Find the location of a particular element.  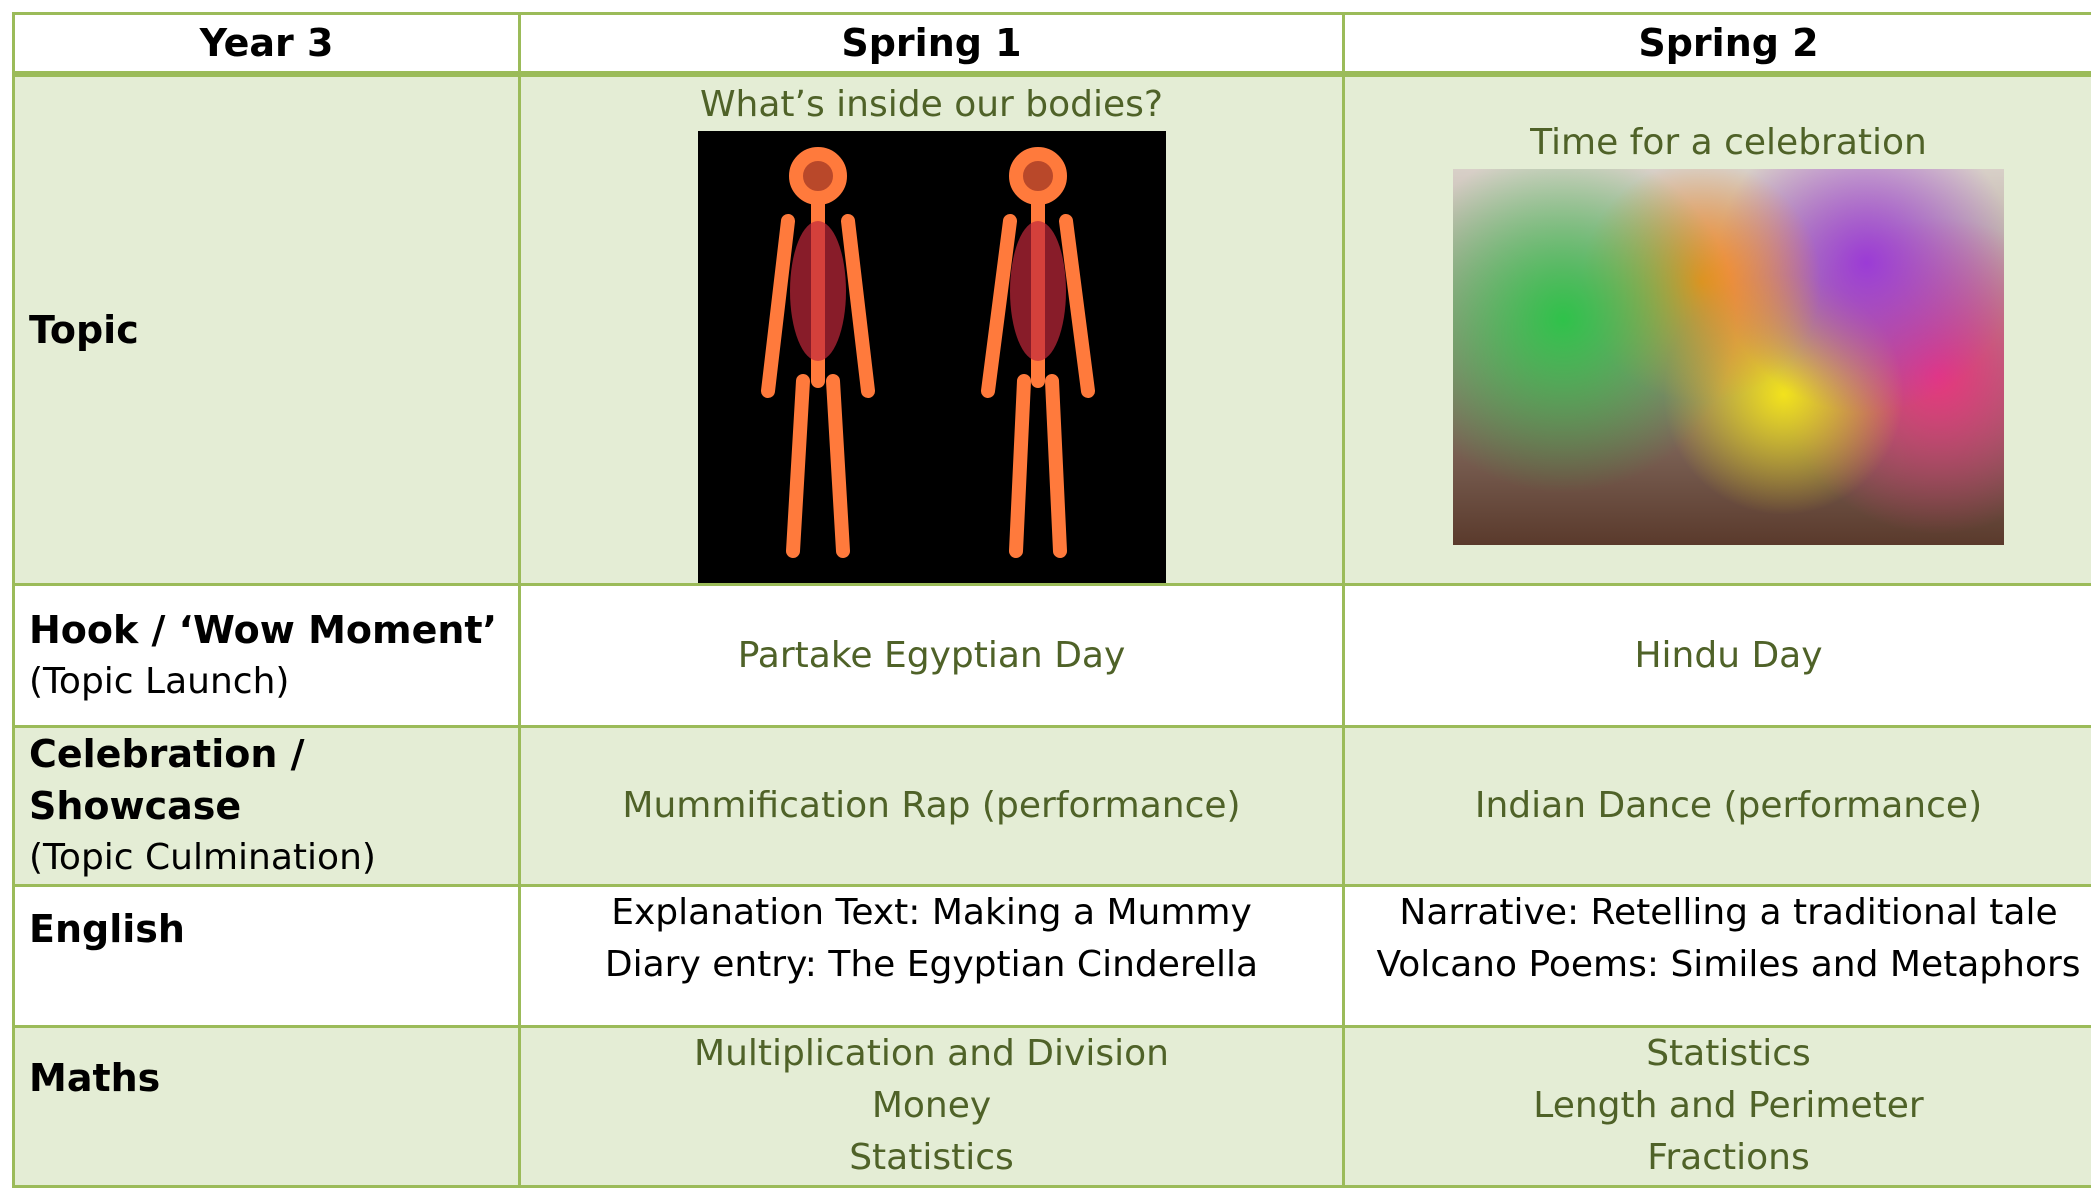

row-label: Maths is located at coordinates (267, 1107).